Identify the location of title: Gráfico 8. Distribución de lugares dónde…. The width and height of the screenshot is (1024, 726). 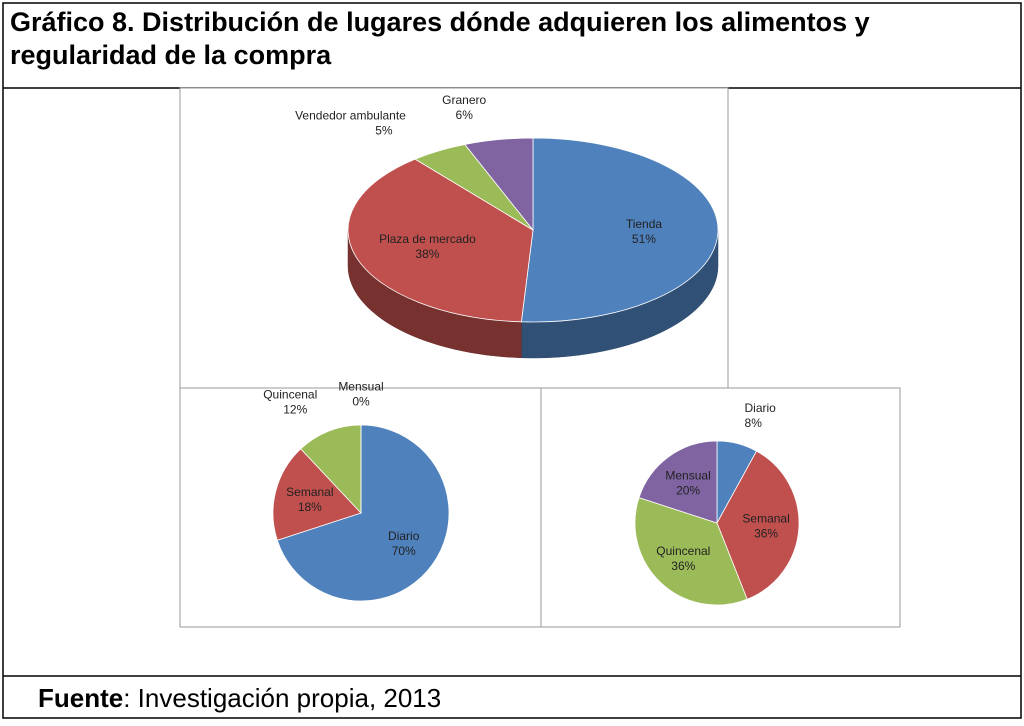
(440, 38).